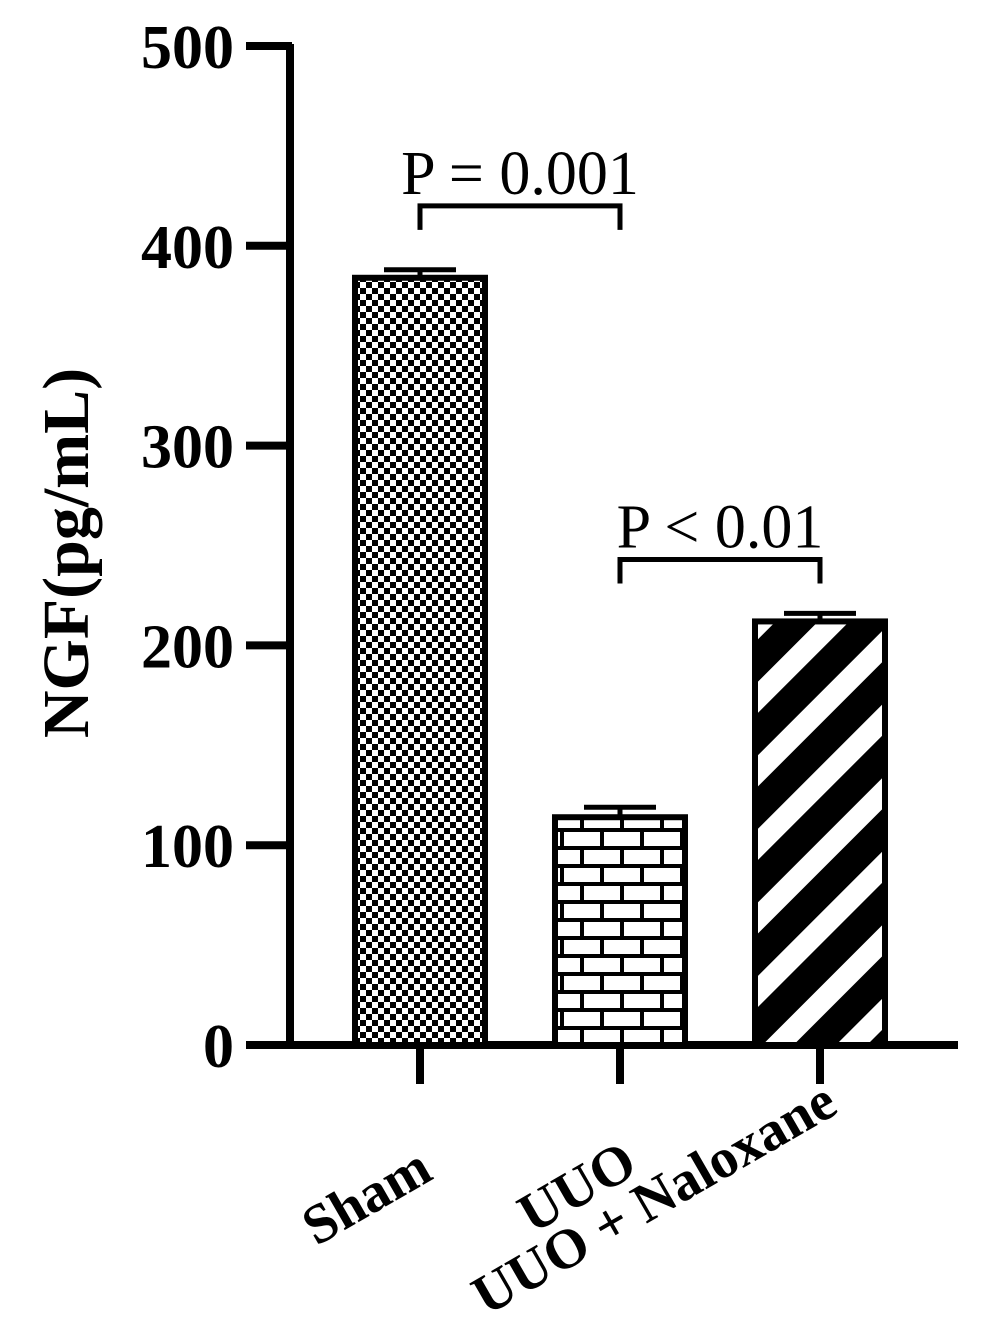 Image resolution: width=1000 pixels, height=1332 pixels. I want to click on y-tick-label: 300, so click(187, 448).